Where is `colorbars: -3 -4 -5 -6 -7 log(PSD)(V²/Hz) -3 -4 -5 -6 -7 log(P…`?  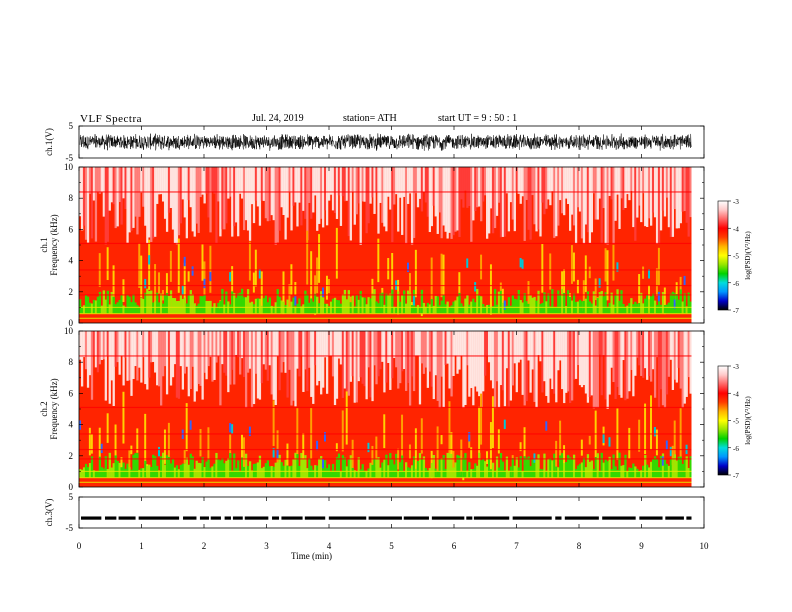
colorbars: -3 -4 -5 -6 -7 log(PSD)(V²/Hz) -3 -4 -5 -6 -7 log(P… is located at coordinates (734, 339).